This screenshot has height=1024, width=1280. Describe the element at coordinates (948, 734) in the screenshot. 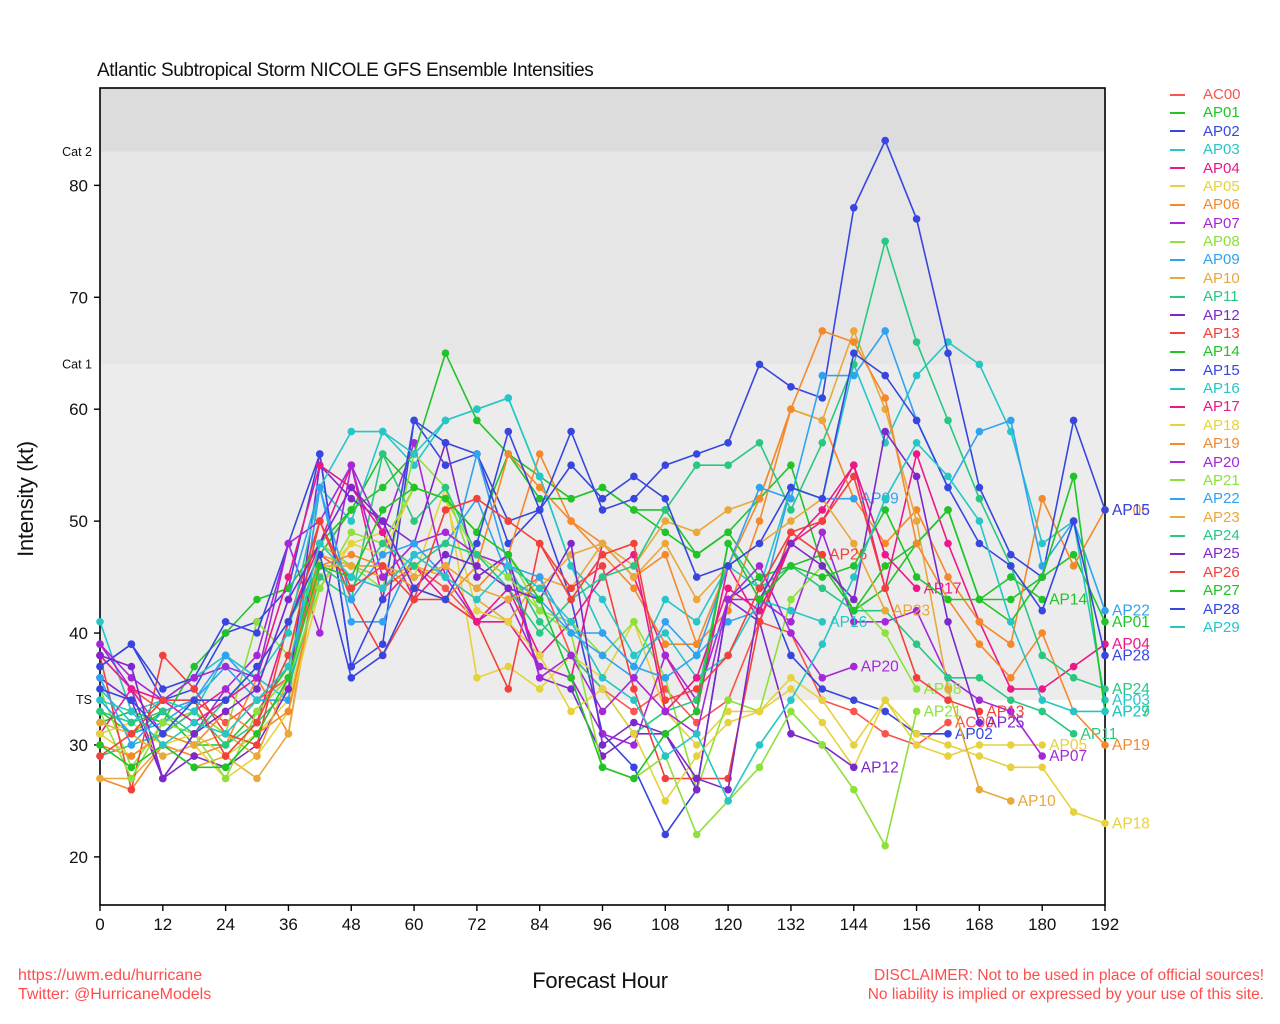

I see `series-point-ap02` at that location.